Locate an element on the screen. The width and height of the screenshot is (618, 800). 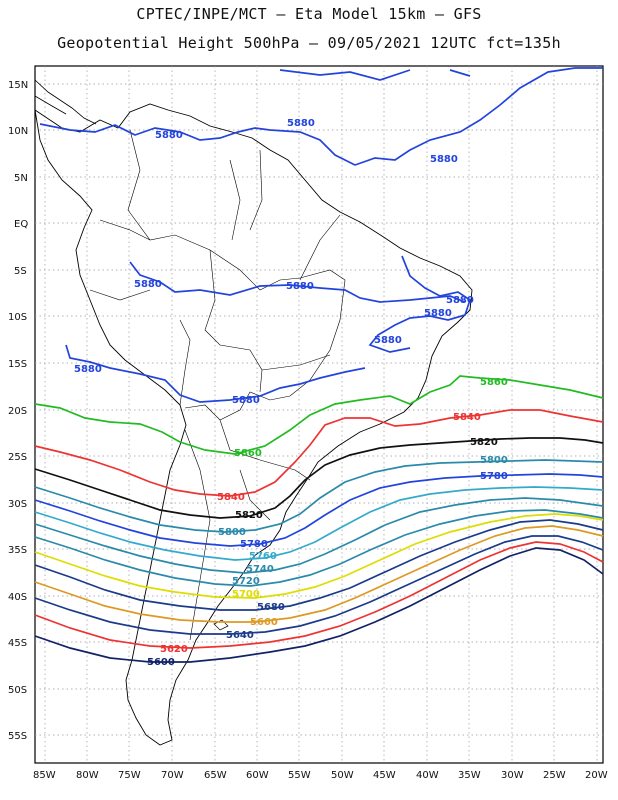
lat-label: 10N is located at coordinates (18, 131).